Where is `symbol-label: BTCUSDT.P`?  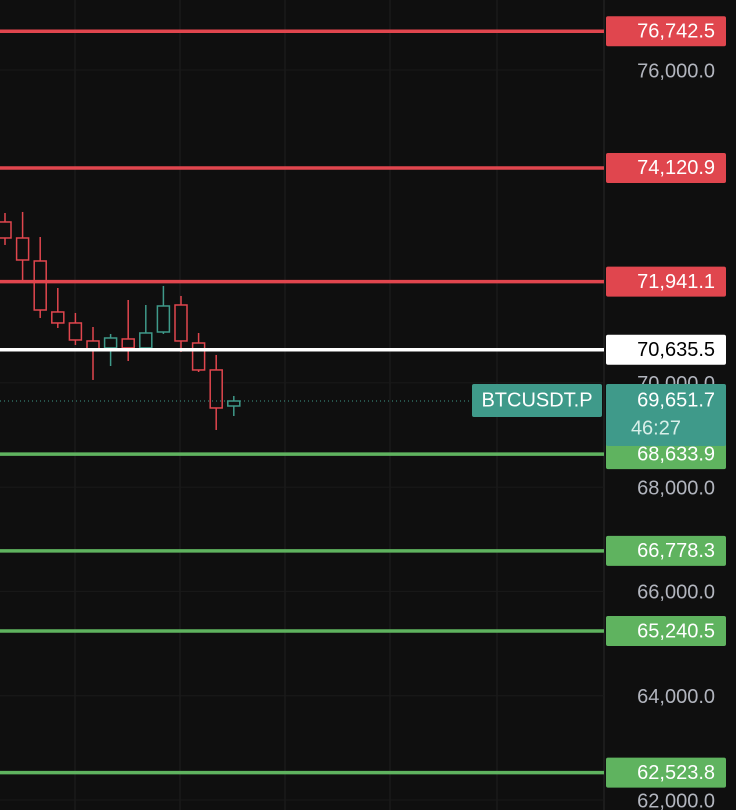
symbol-label: BTCUSDT.P is located at coordinates (536, 400).